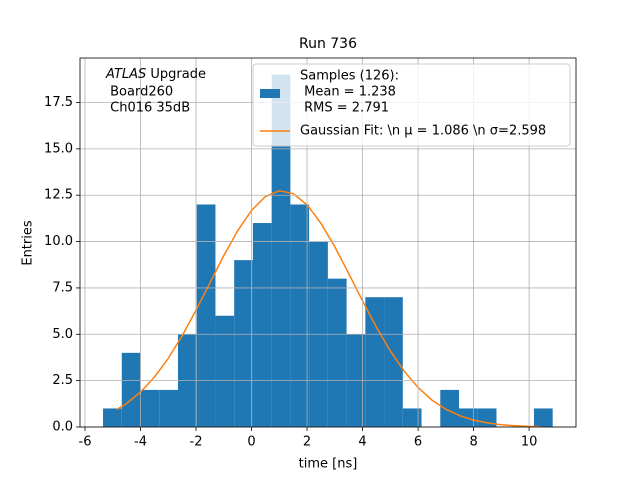 This screenshot has width=640, height=480. I want to click on y-tick-label: 15.0, so click(58, 148).